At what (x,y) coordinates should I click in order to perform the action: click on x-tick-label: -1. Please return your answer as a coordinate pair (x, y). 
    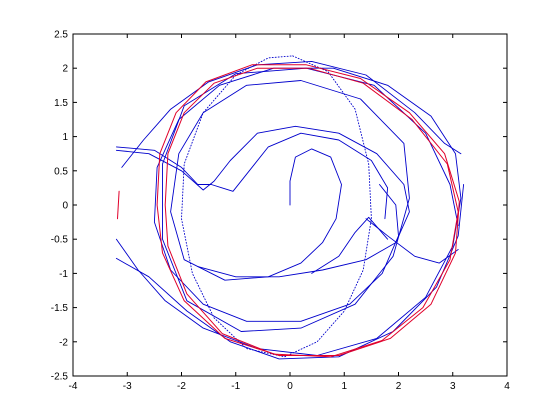
    Looking at the image, I should click on (235, 386).